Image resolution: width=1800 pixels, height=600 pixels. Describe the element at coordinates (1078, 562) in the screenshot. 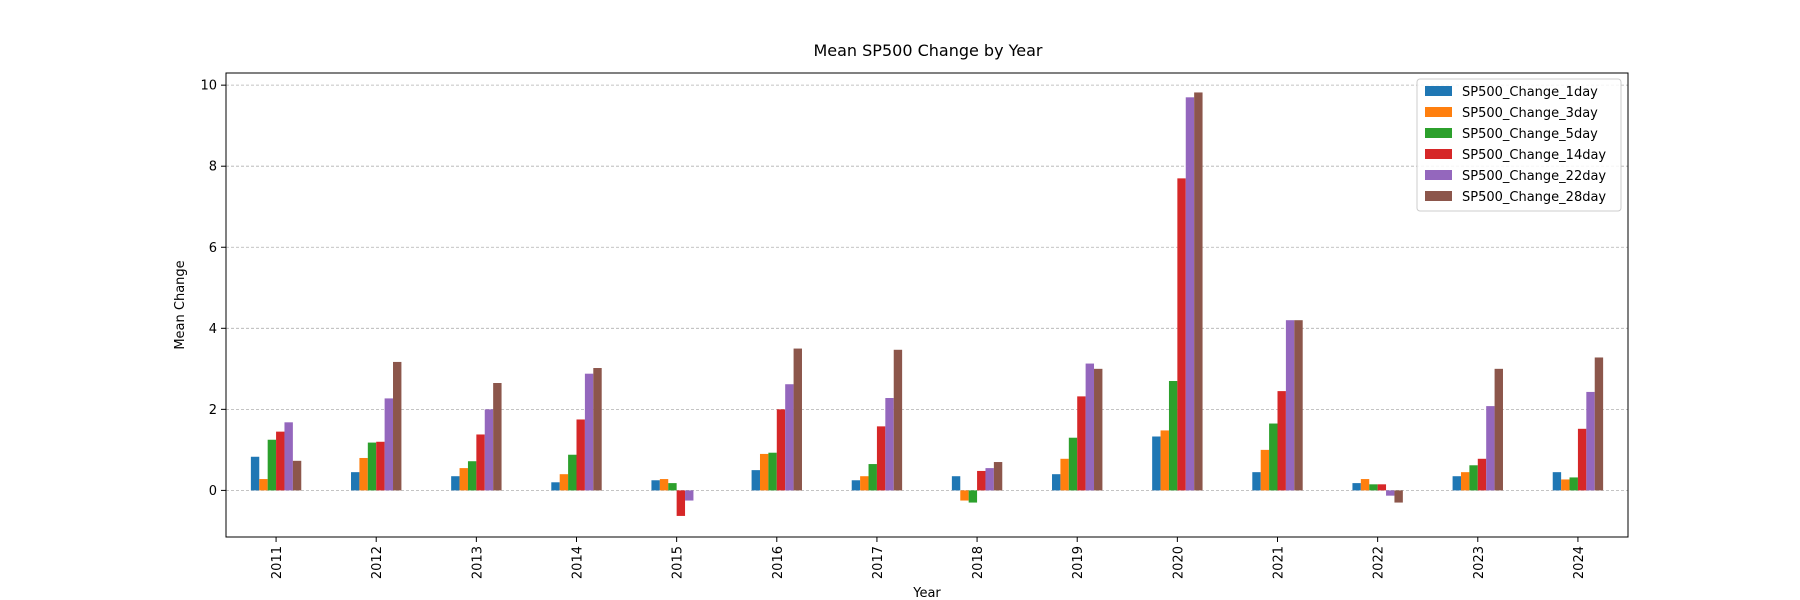

I see `x-tick-label: 2019` at that location.